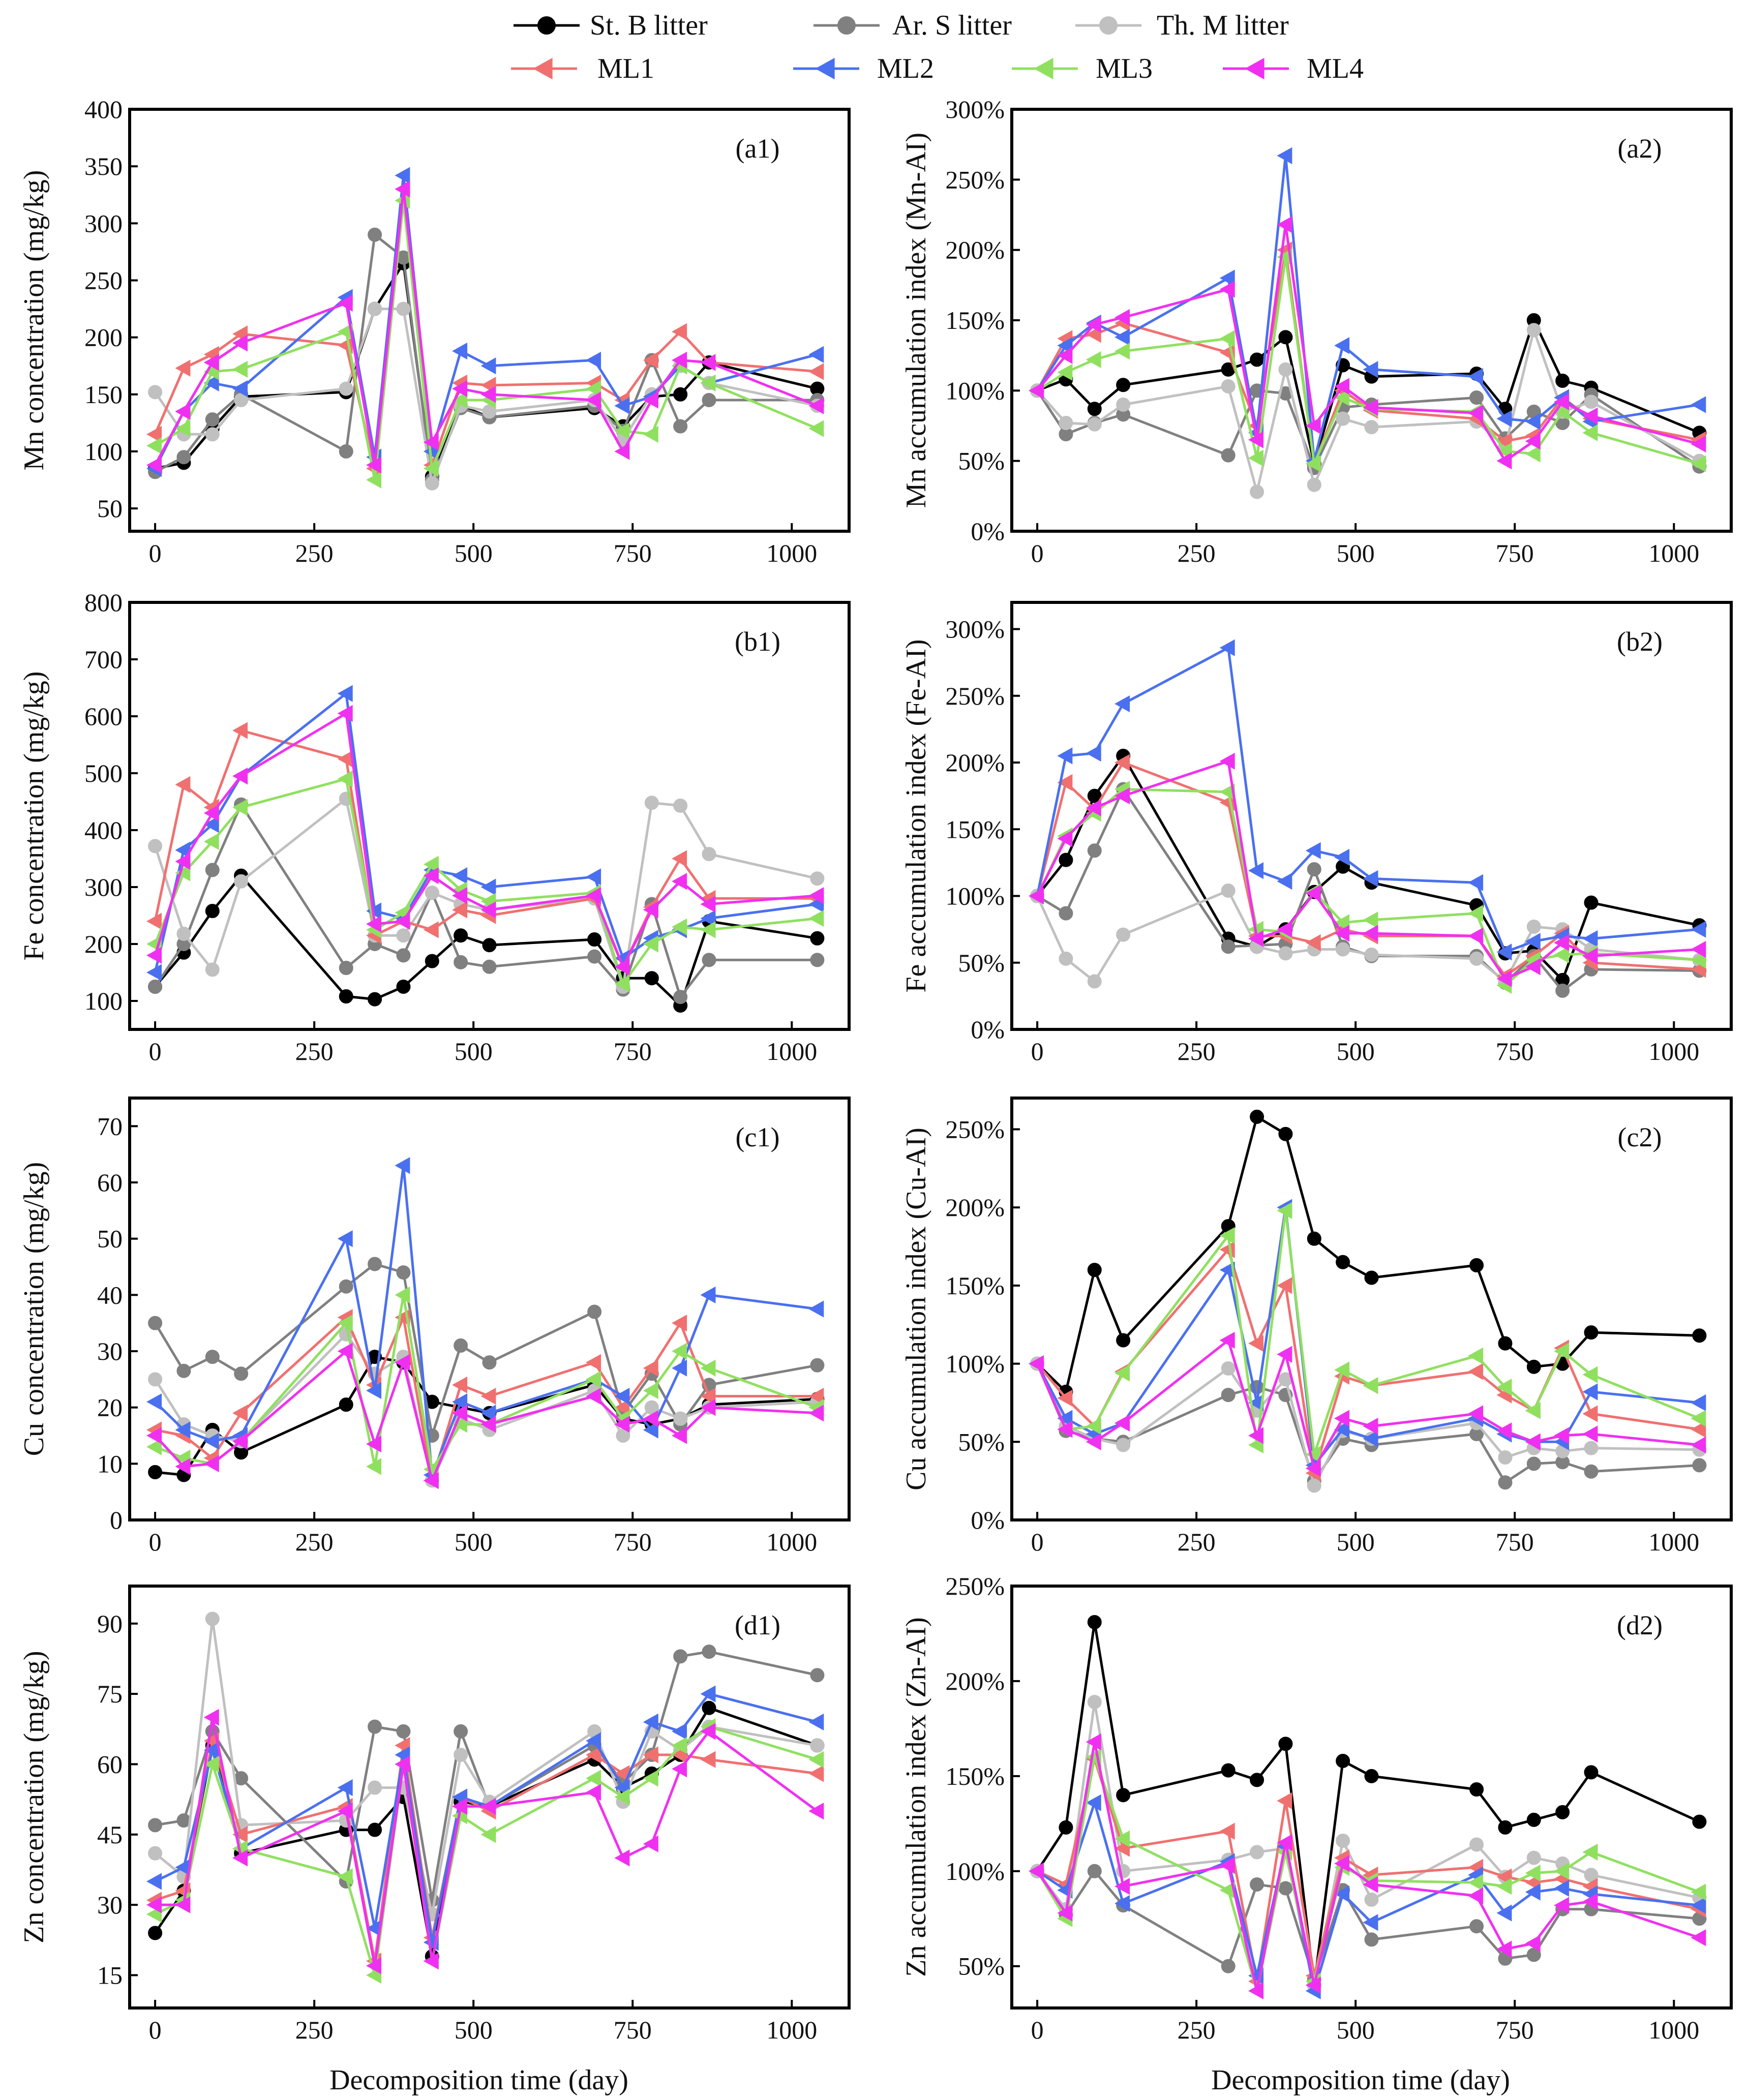  Describe the element at coordinates (975, 390) in the screenshot. I see `y-tick-label: 100%` at that location.